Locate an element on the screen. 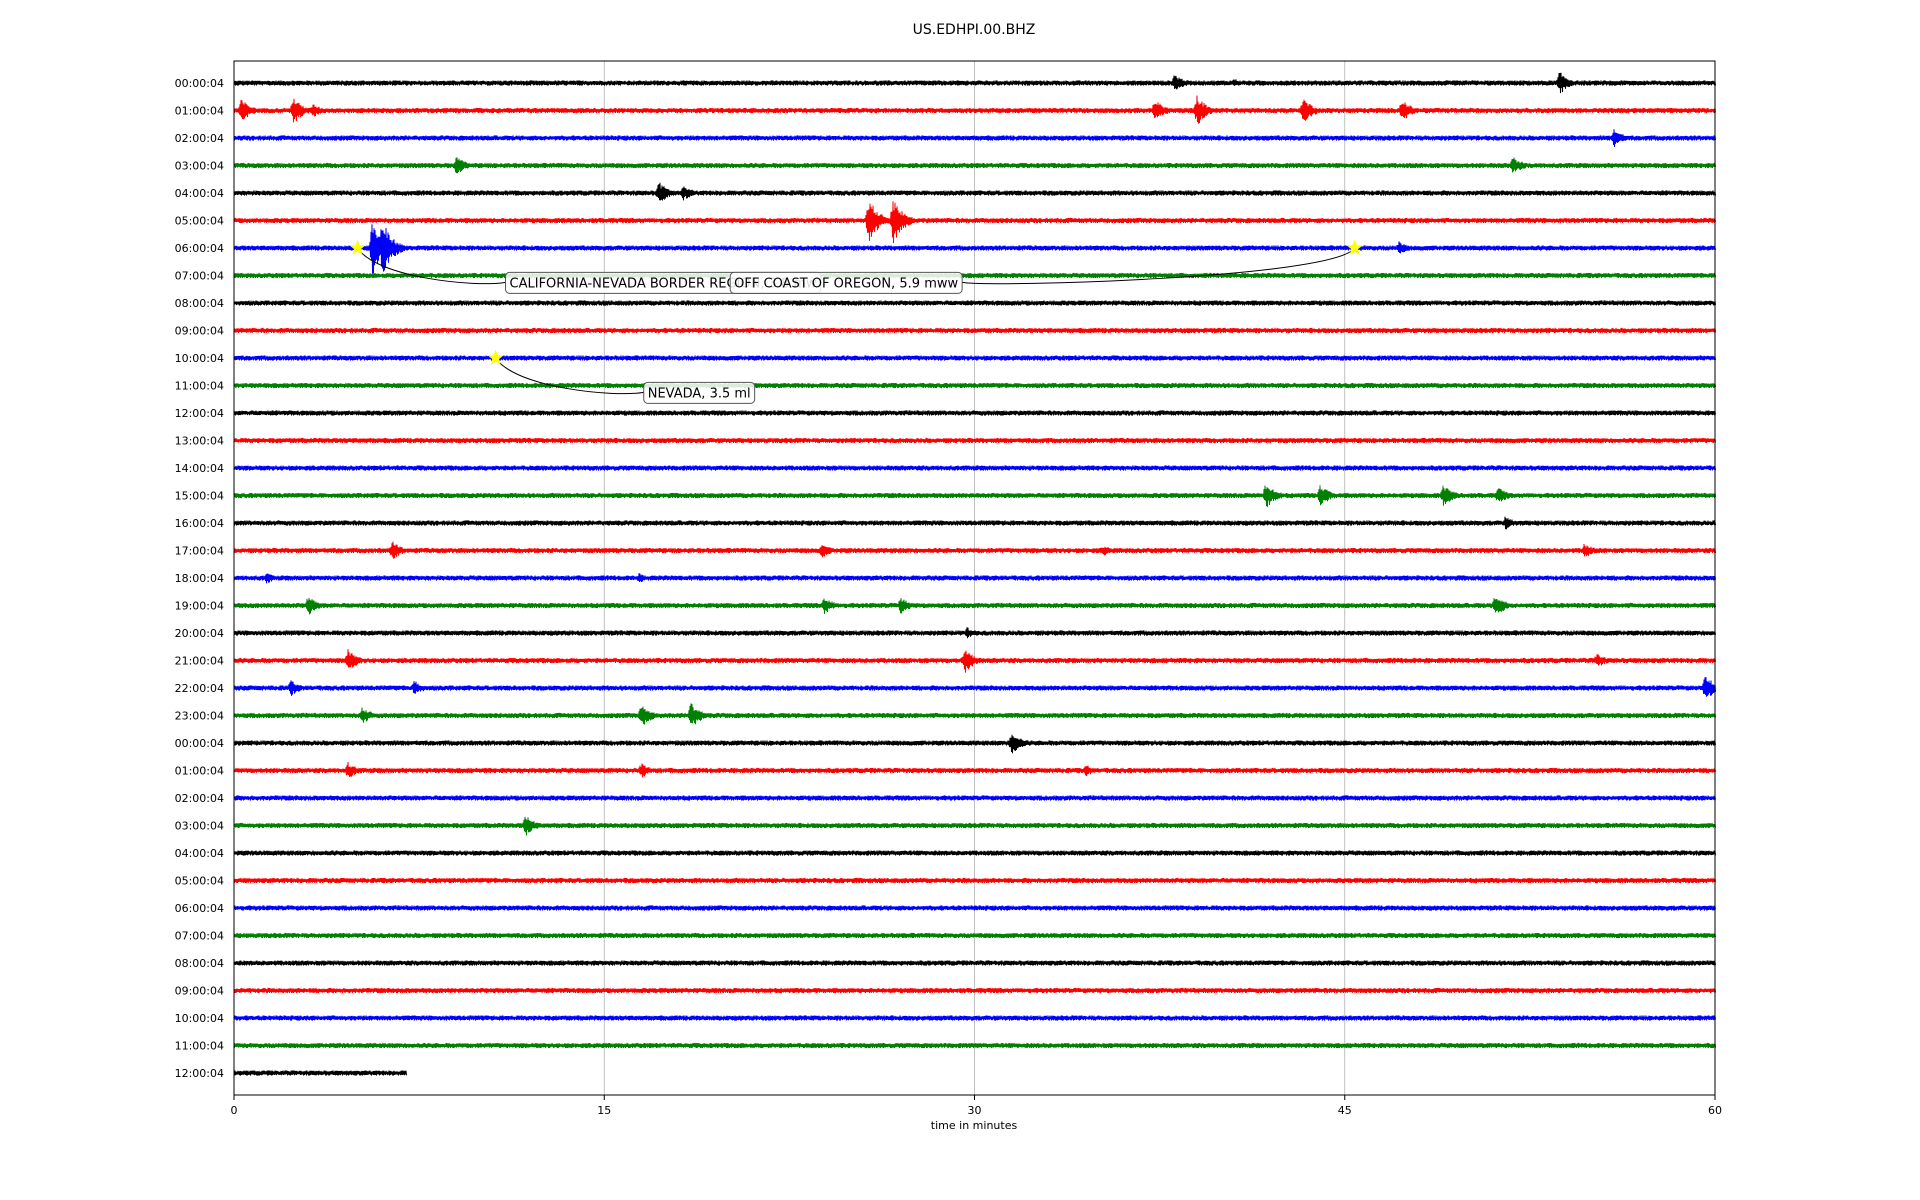  x-tick-label: 45 is located at coordinates (1345, 1110).